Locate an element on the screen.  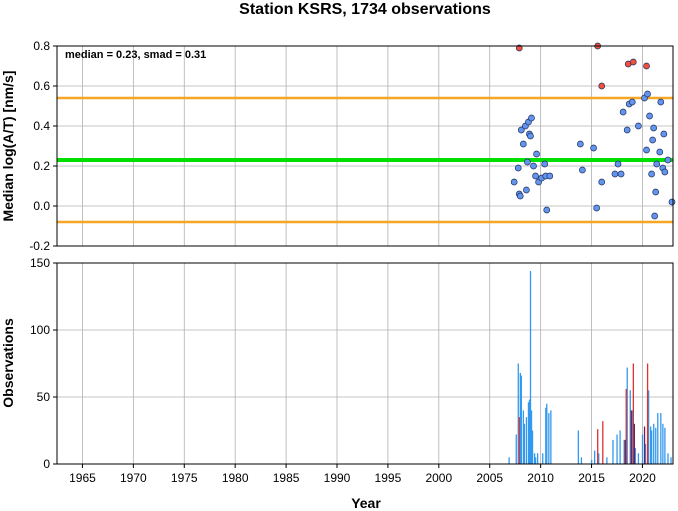
top-y-tick-label: 0.4 is located at coordinates (41, 126).